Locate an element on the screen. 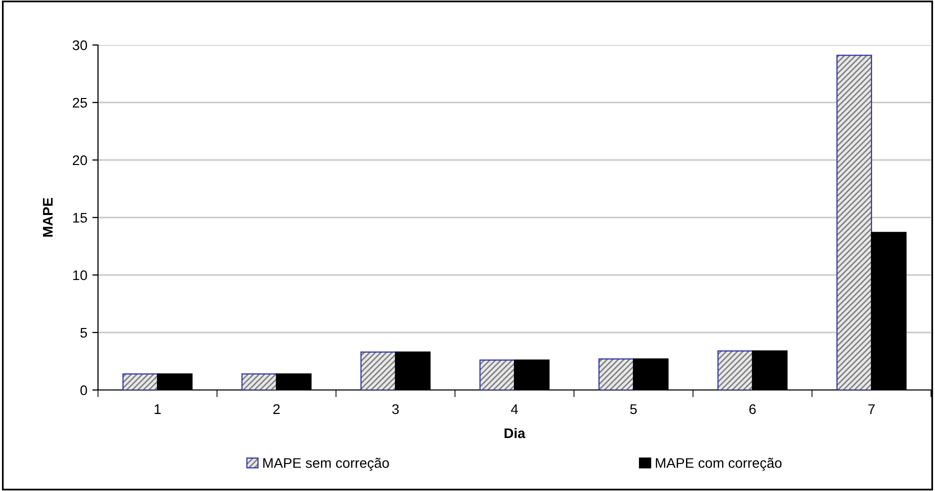 This screenshot has width=935, height=491. y-tick-label: 30 is located at coordinates (80, 45).